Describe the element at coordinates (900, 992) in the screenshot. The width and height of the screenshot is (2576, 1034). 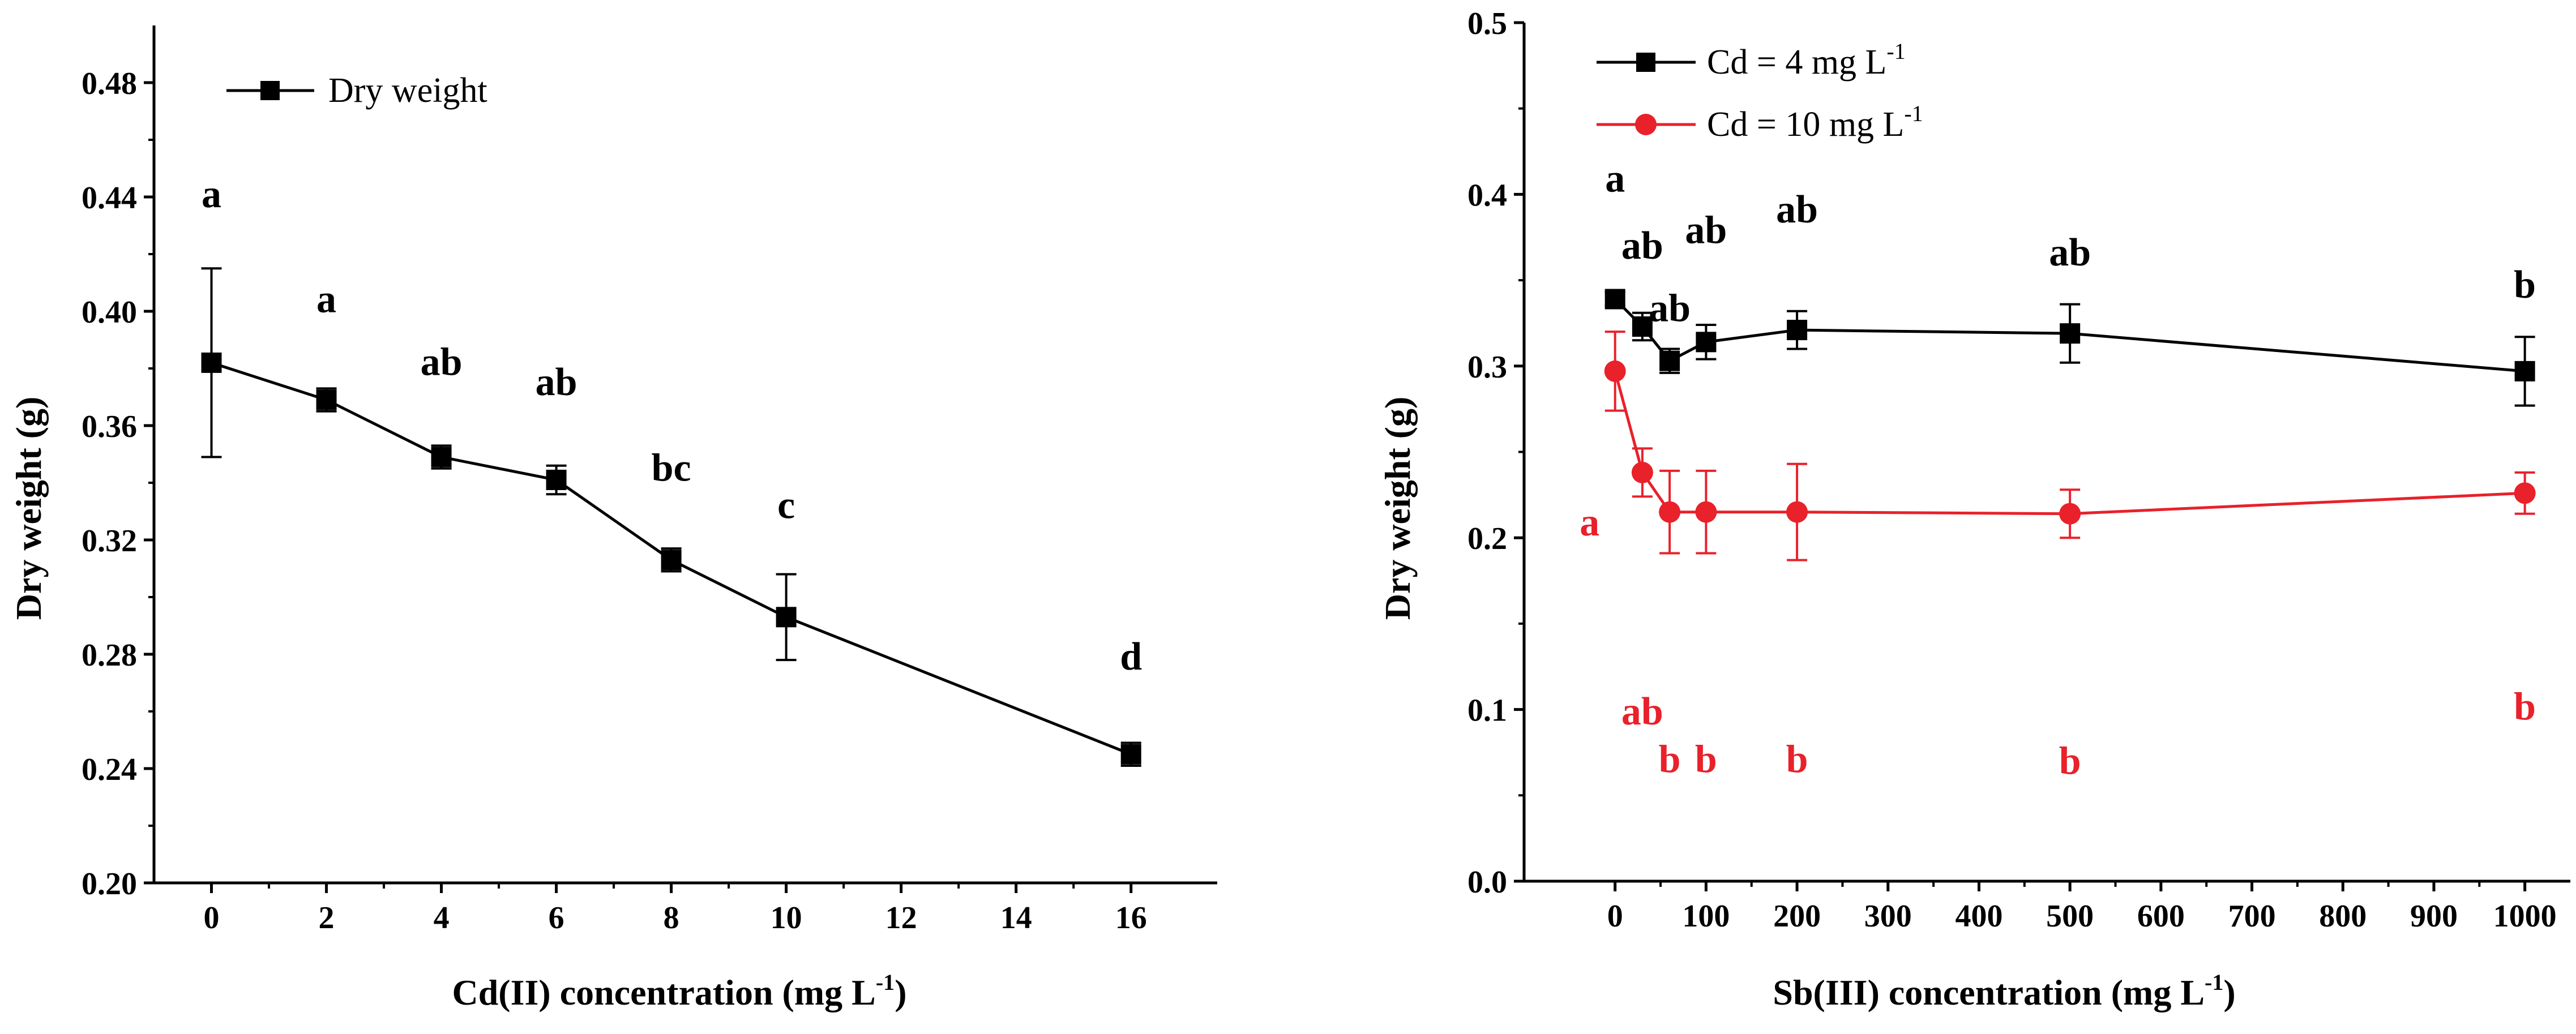
I see `left-x-label-close: )` at that location.